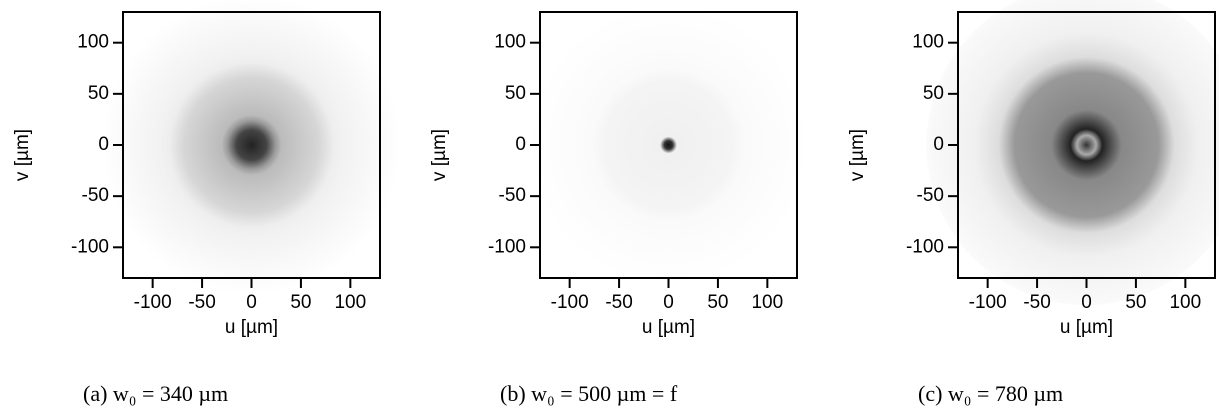  What do you see at coordinates (155, 393) in the screenshot?
I see `caption: (a) w₀ = 340 µm` at bounding box center [155, 393].